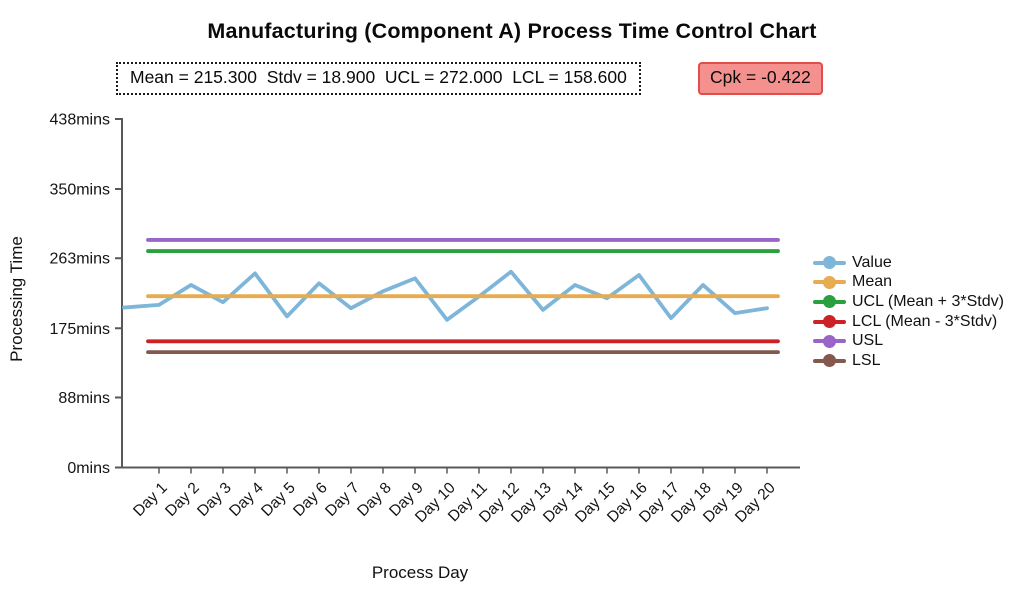  Describe the element at coordinates (80, 120) in the screenshot. I see `y-tick-label: 438mins` at that location.